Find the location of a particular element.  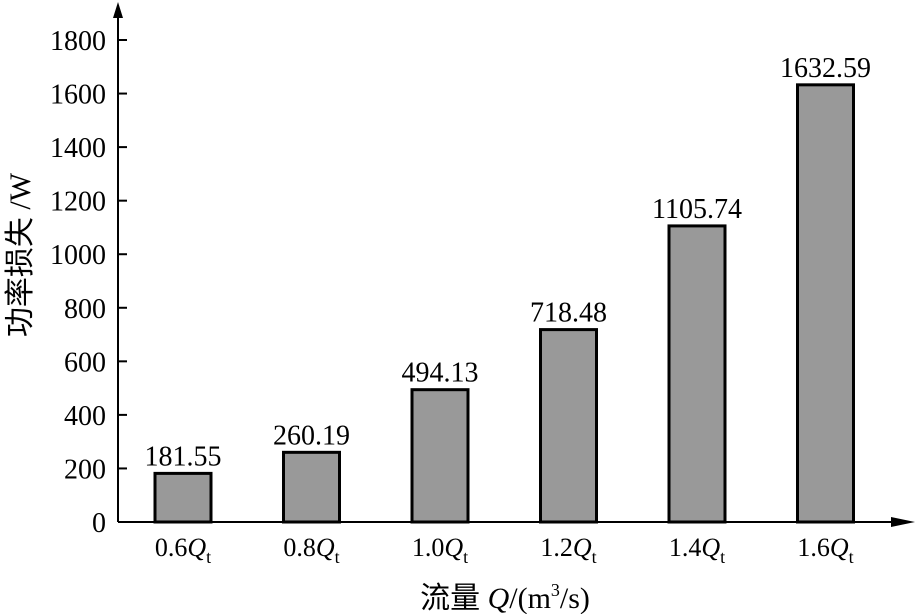

data-label: 1105.74 is located at coordinates (697, 209).